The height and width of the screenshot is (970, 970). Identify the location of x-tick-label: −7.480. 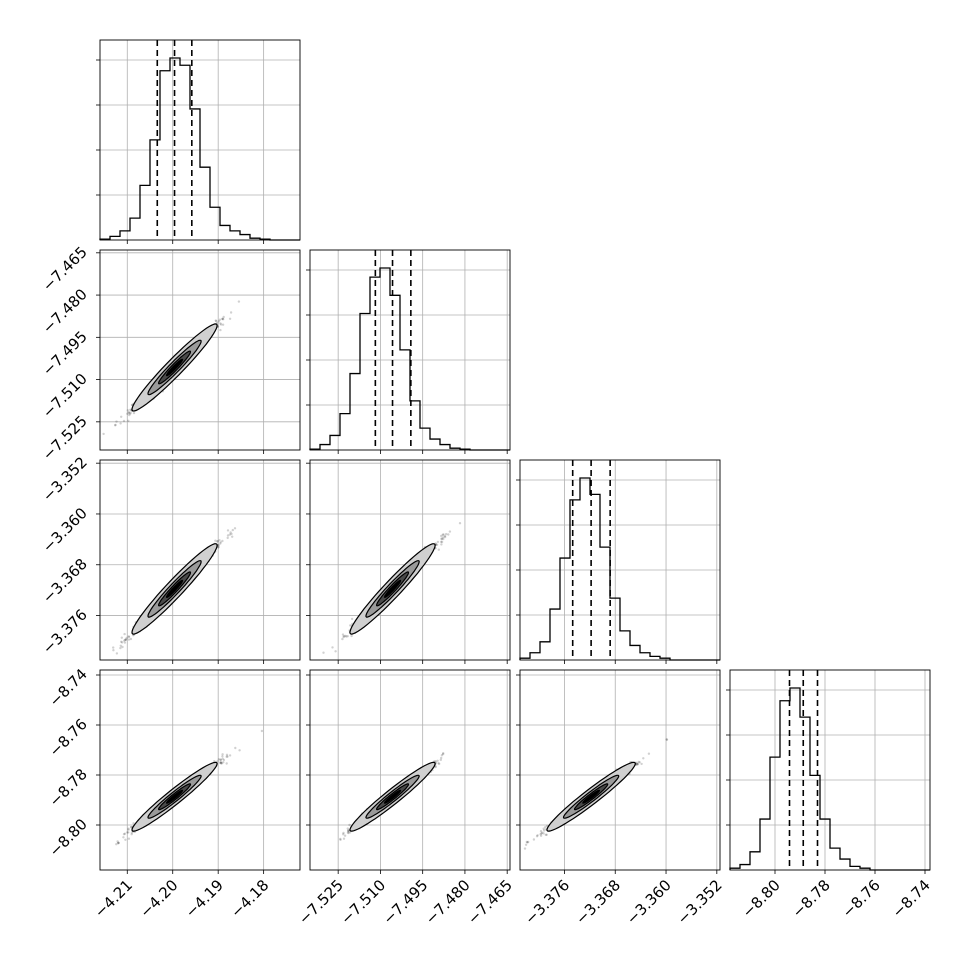
(448, 902).